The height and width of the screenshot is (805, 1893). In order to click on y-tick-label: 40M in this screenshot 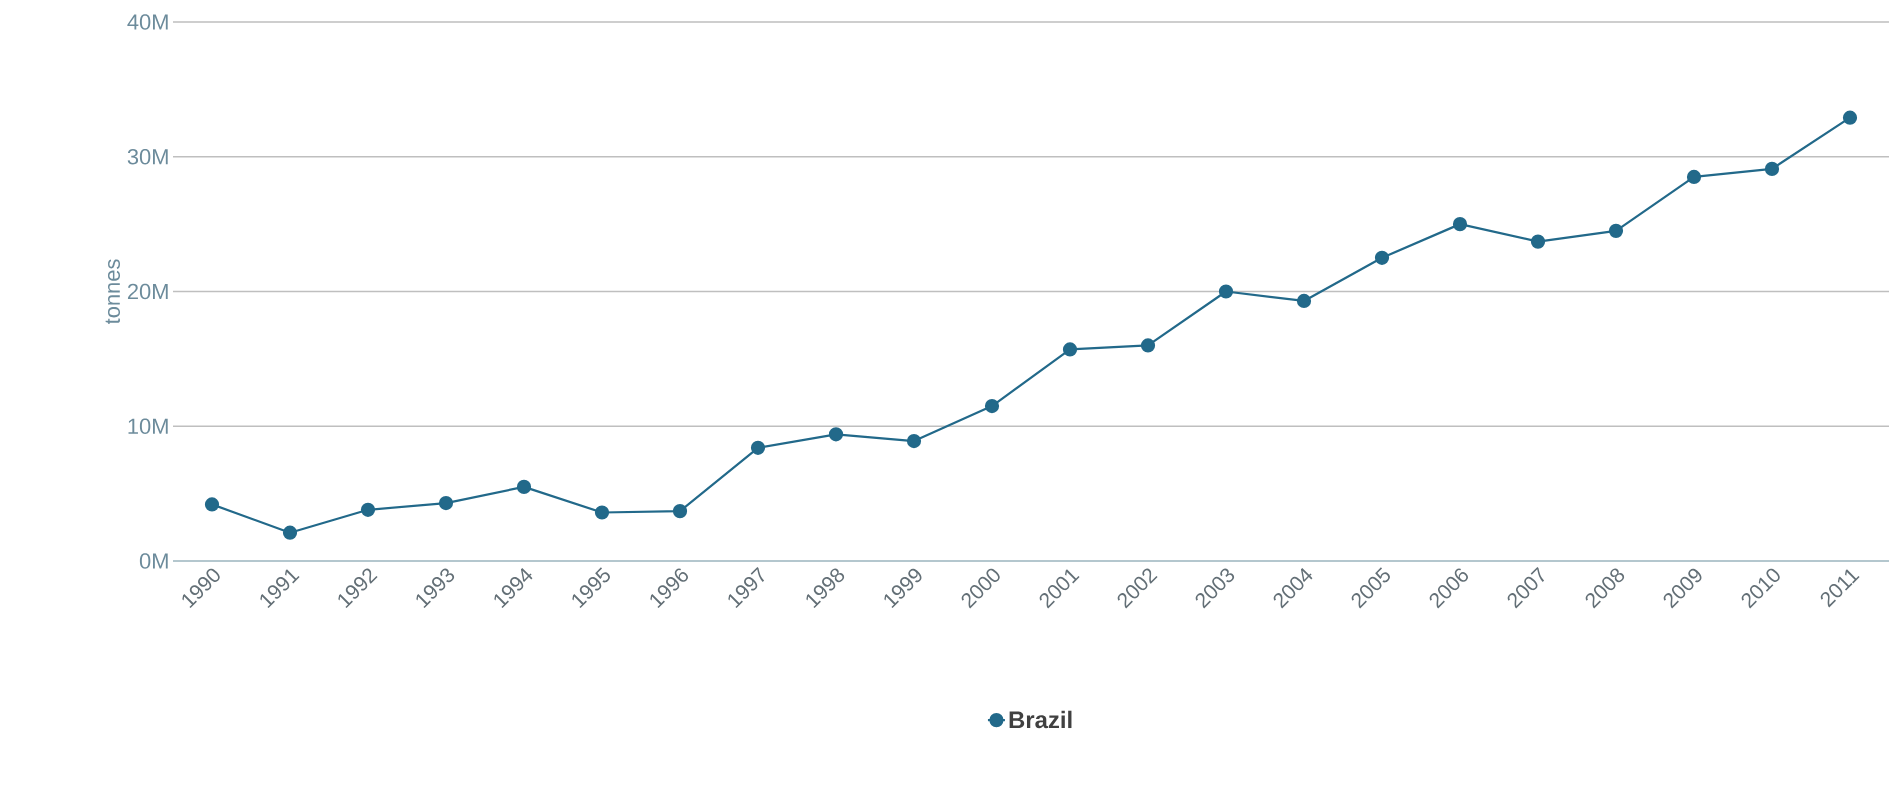, I will do `click(147, 22)`.